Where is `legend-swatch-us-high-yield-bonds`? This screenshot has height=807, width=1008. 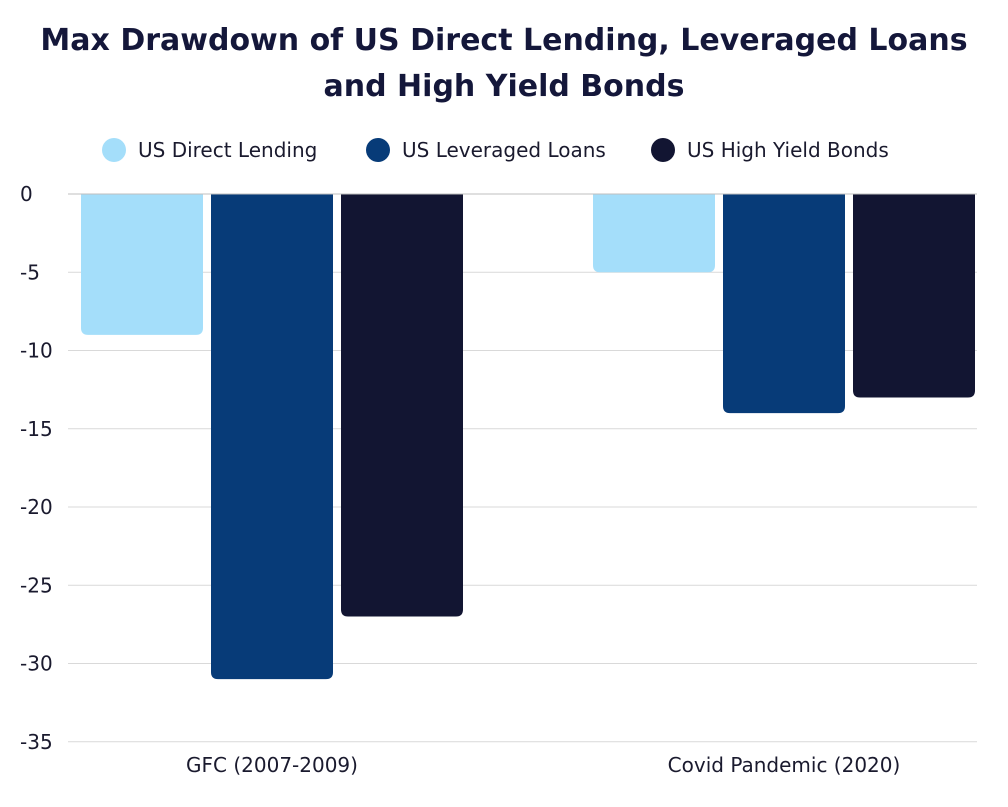 legend-swatch-us-high-yield-bonds is located at coordinates (663, 150).